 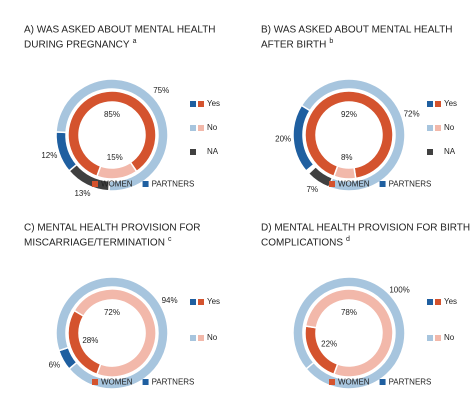 What do you see at coordinates (349, 114) in the screenshot?
I see `data-label: 92%` at bounding box center [349, 114].